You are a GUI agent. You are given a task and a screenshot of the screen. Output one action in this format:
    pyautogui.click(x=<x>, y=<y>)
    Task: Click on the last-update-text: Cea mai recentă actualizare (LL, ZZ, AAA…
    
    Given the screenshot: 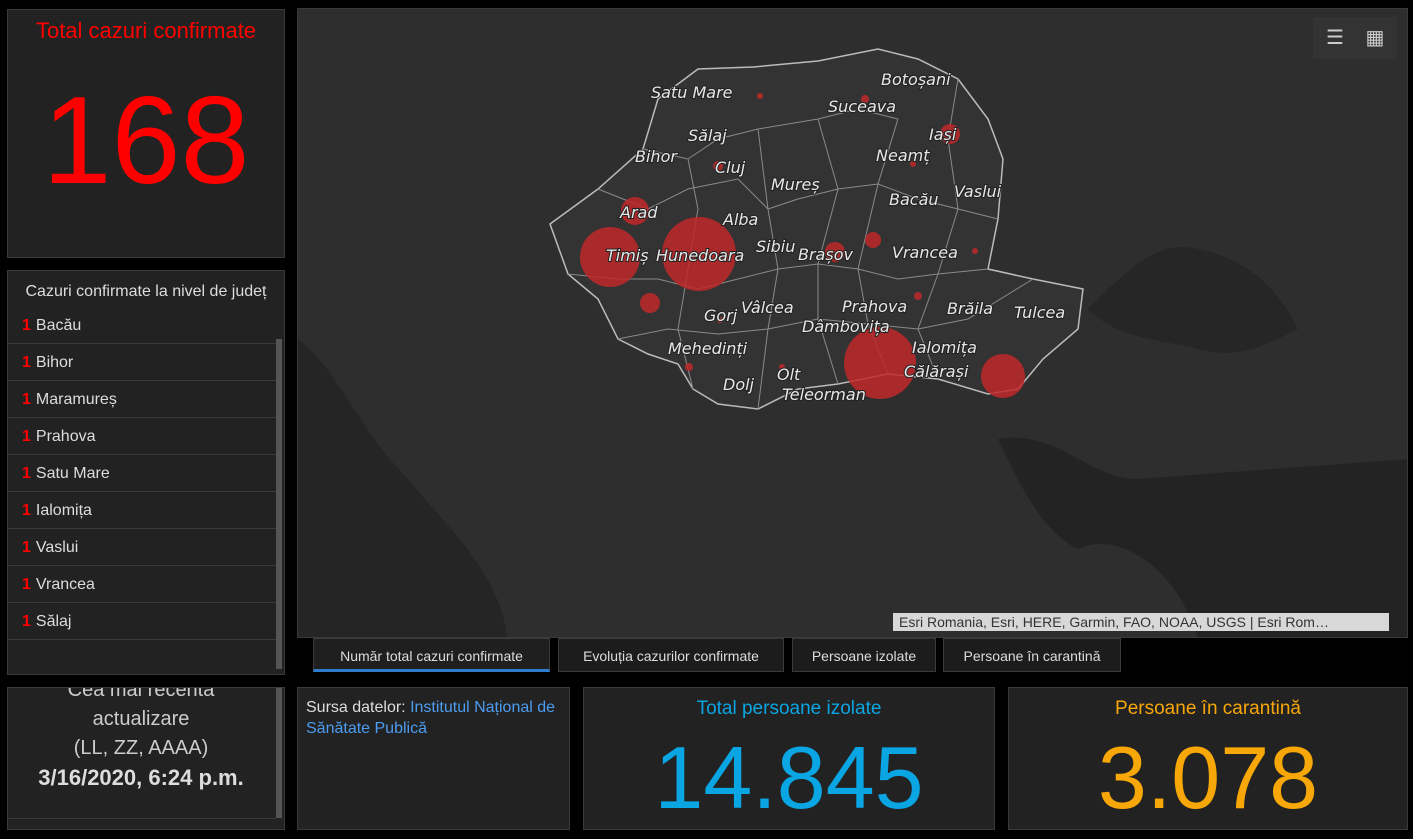 What is the action you would take?
    pyautogui.click(x=146, y=739)
    